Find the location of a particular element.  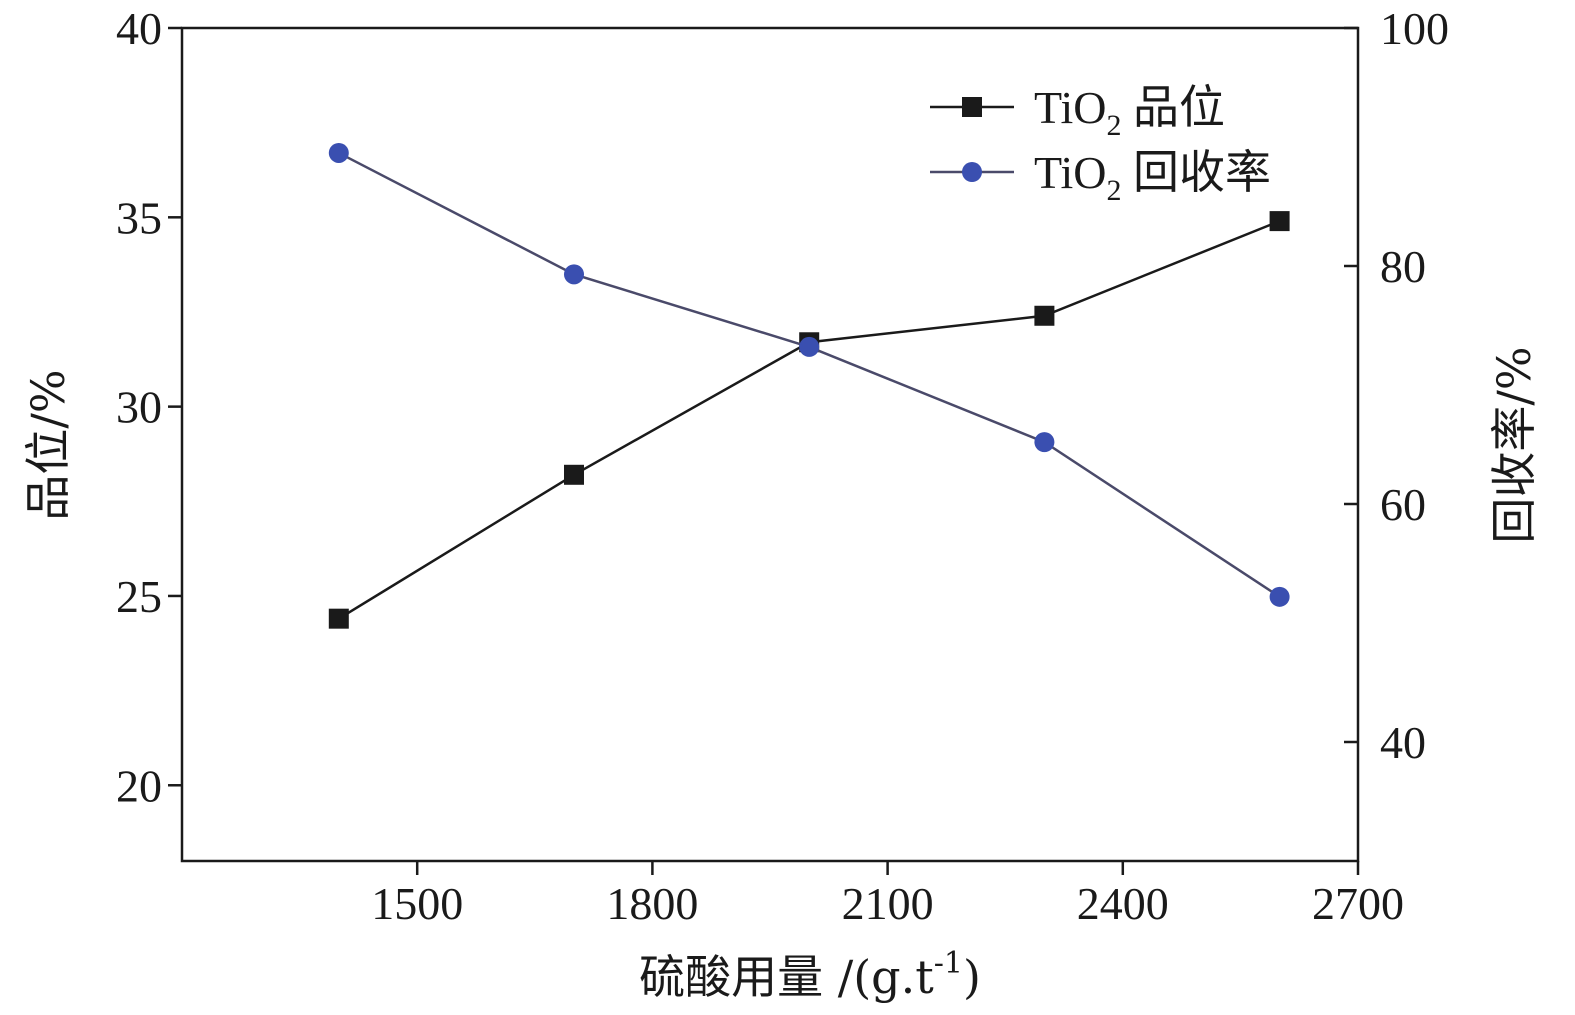

x-axis-ticks: 1500 1800 2100 2400 2700 is located at coordinates (887, 895).